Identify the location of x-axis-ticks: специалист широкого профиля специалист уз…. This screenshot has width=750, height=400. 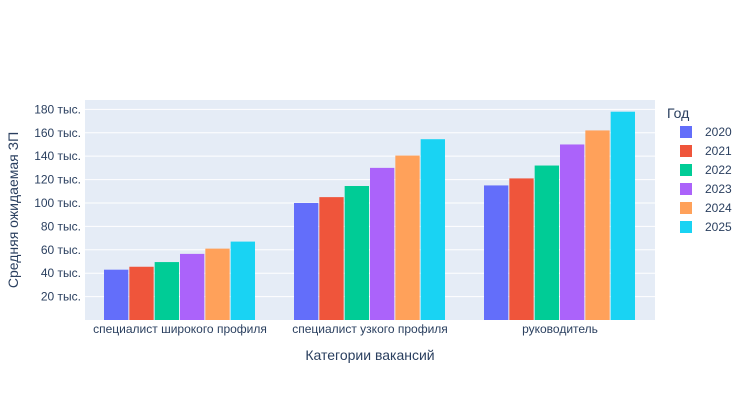
(345, 329).